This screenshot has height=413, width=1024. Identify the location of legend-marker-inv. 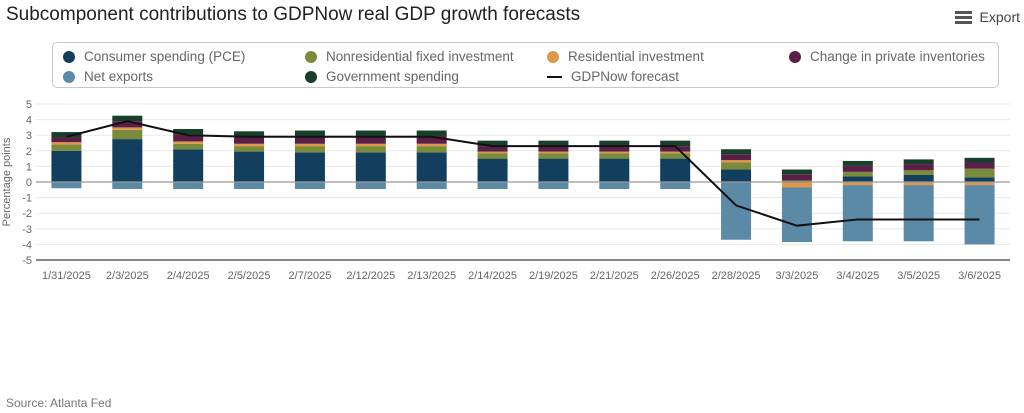
(795, 56).